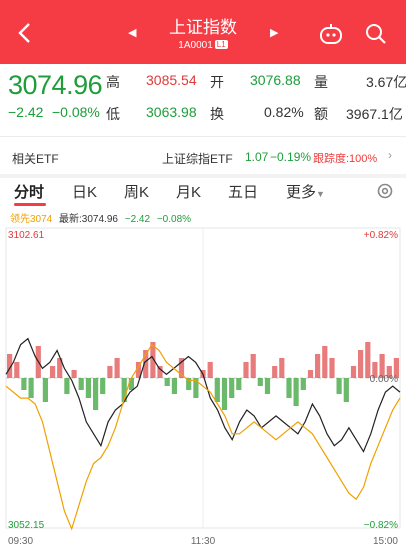 The height and width of the screenshot is (552, 406). Describe the element at coordinates (275, 80) in the screenshot. I see `open-value: 3076.88` at that location.